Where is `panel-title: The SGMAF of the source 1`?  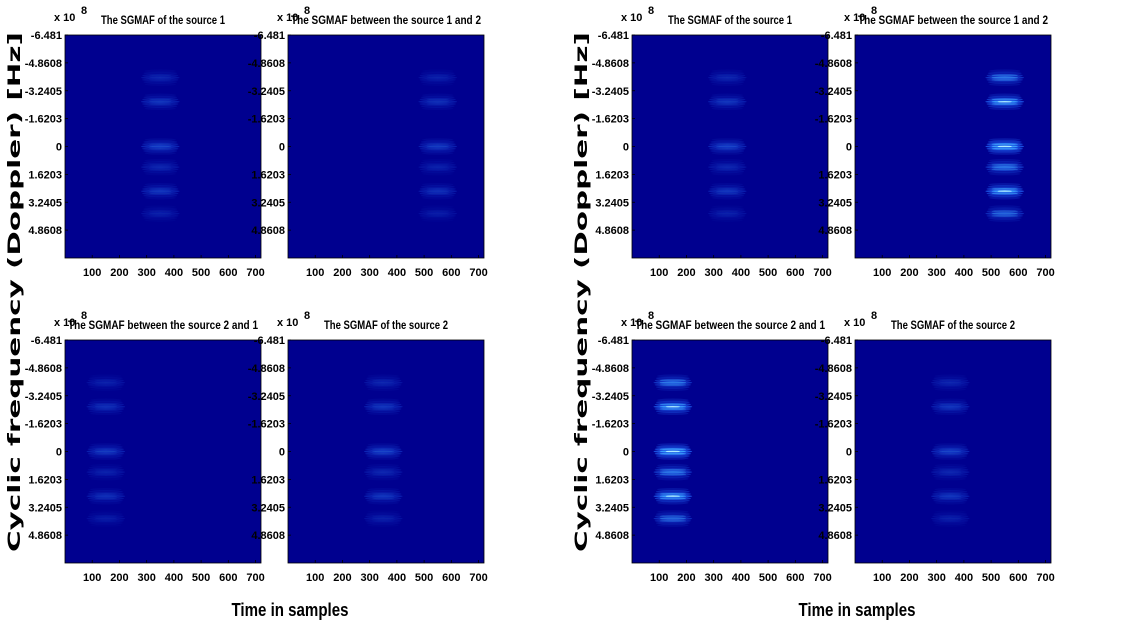 panel-title: The SGMAF of the source 1 is located at coordinates (163, 20).